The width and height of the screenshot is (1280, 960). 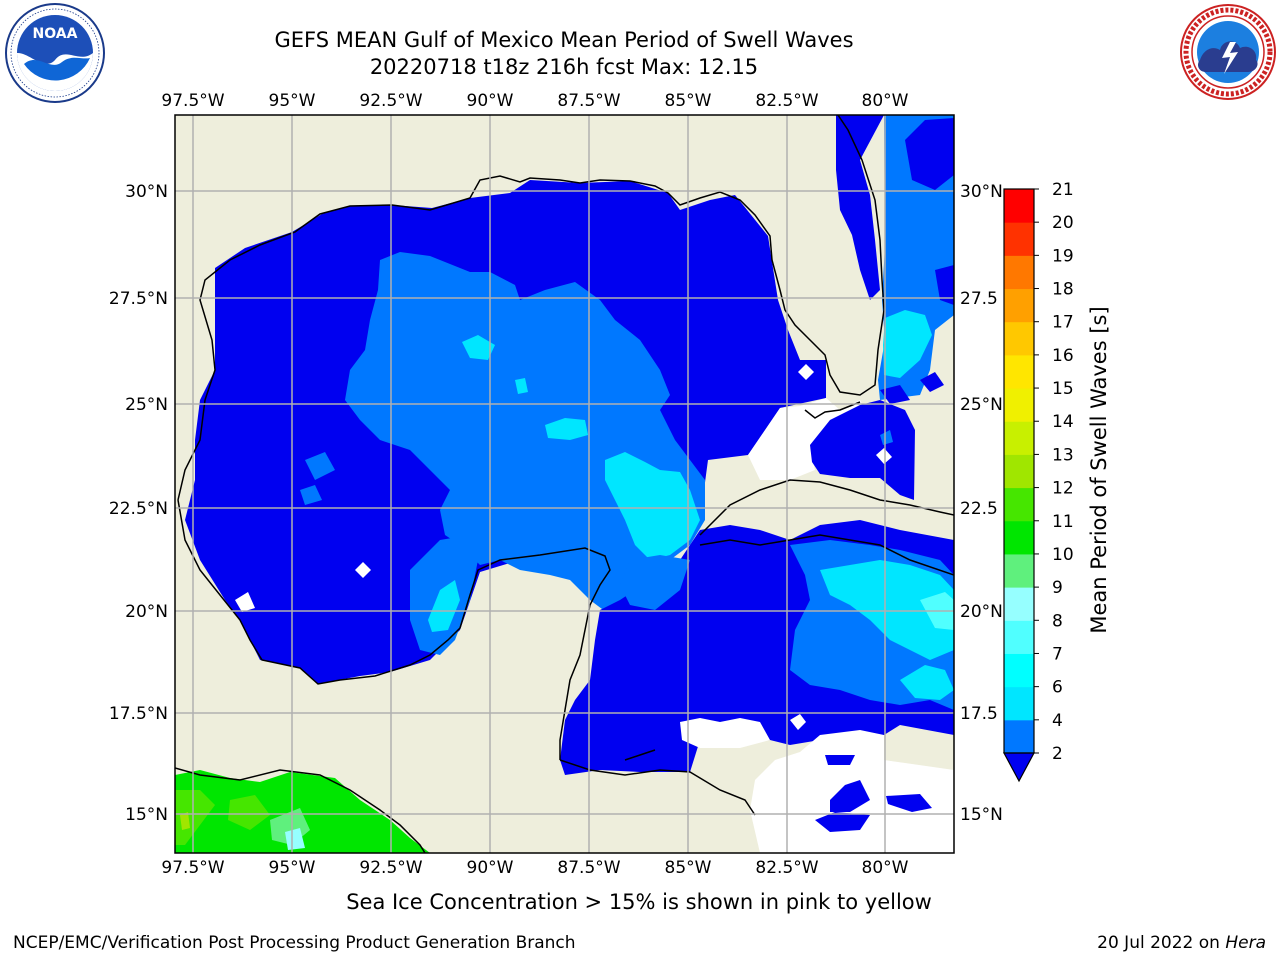 What do you see at coordinates (490, 868) in the screenshot?
I see `lon-tick-bottom: 90°W` at bounding box center [490, 868].